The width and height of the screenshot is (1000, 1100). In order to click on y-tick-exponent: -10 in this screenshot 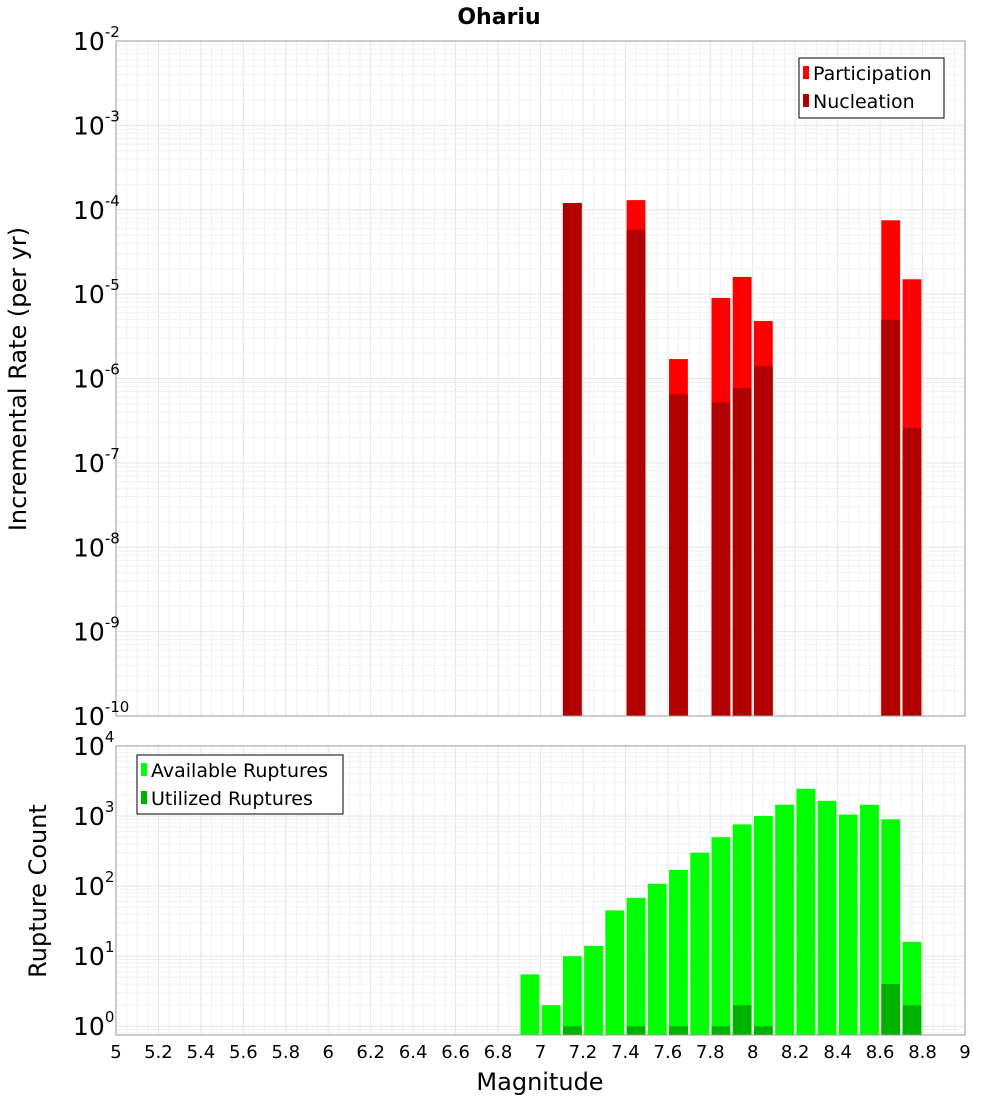, I will do `click(117, 707)`.